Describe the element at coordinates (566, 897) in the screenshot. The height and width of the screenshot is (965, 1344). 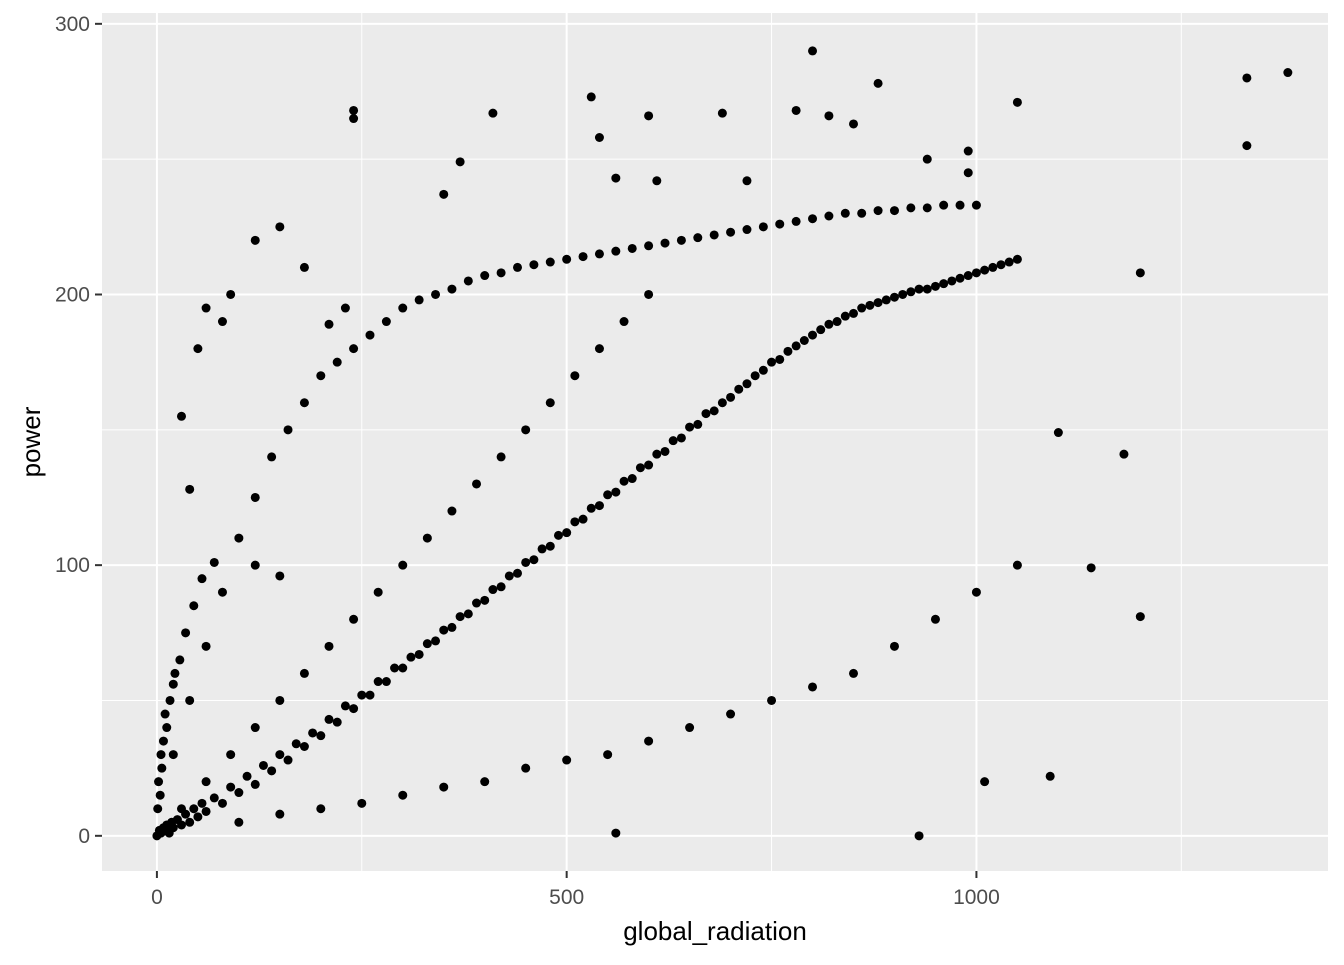
I see `x-tick-label: 500` at that location.